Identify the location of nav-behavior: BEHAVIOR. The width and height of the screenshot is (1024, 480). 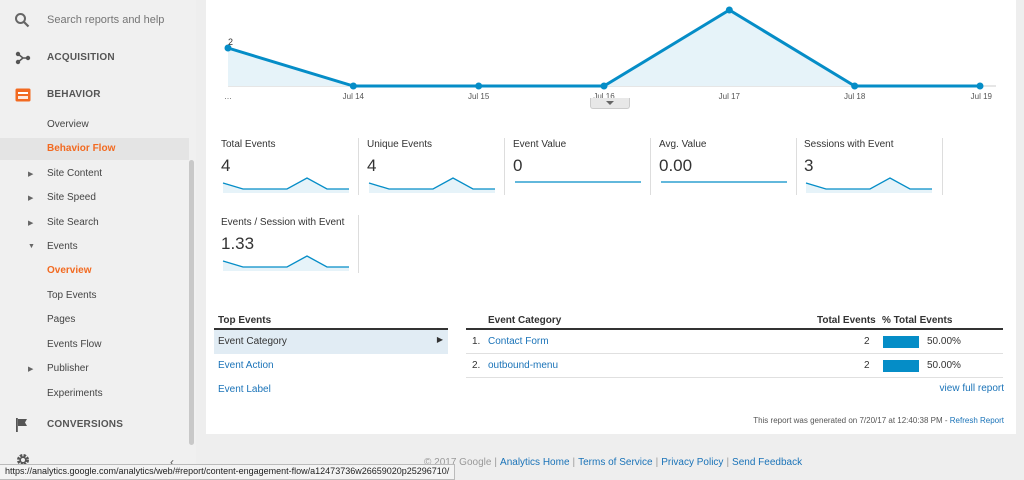
(98, 95).